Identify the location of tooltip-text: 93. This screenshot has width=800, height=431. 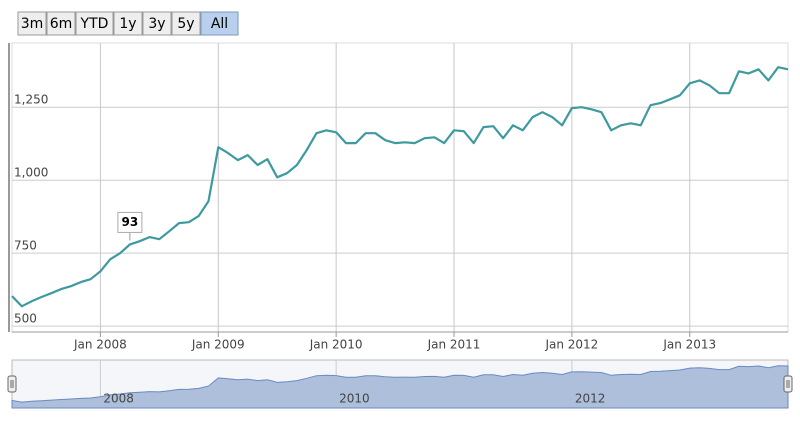
(130, 222).